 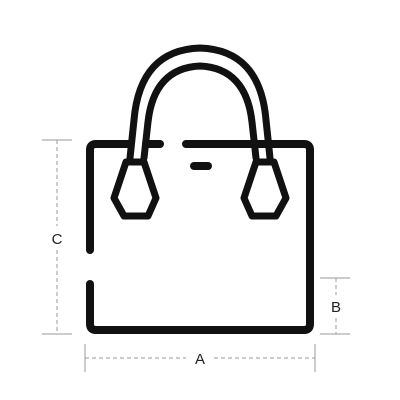 I want to click on dimension-b-label: B, so click(x=336, y=307).